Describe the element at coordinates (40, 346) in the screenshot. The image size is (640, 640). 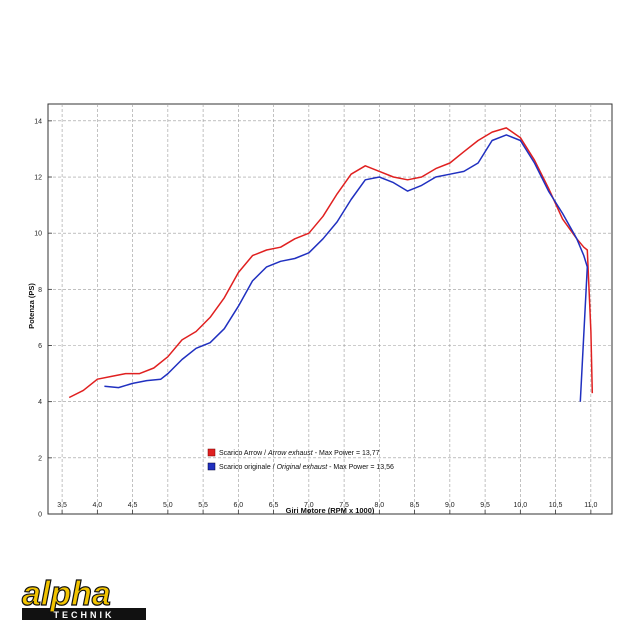
I see `y-tick-label: 6` at that location.